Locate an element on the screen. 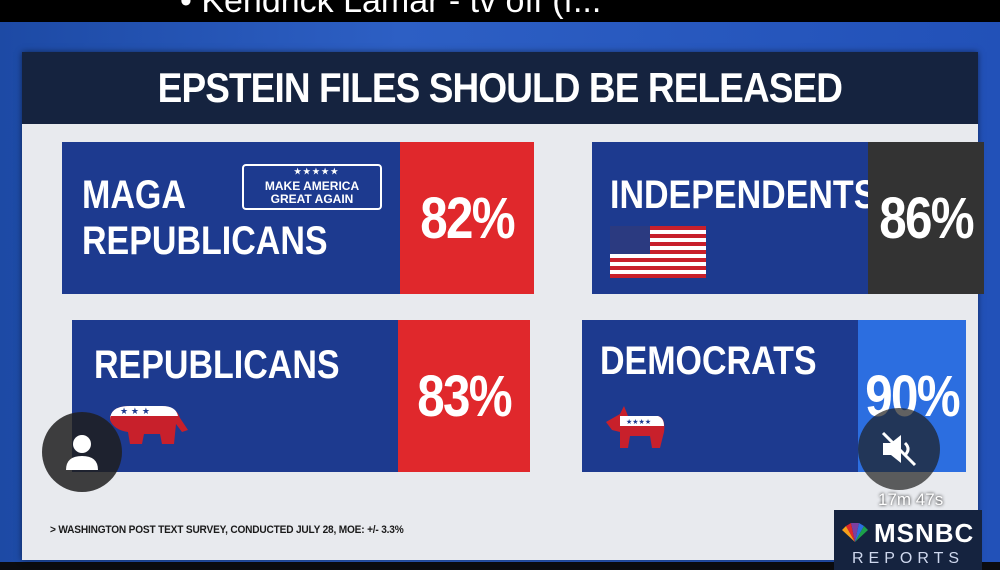 The height and width of the screenshot is (570, 1000). graphic-title-bar: EPSTEIN FILES SHOULD BE RELEASED is located at coordinates (500, 88).